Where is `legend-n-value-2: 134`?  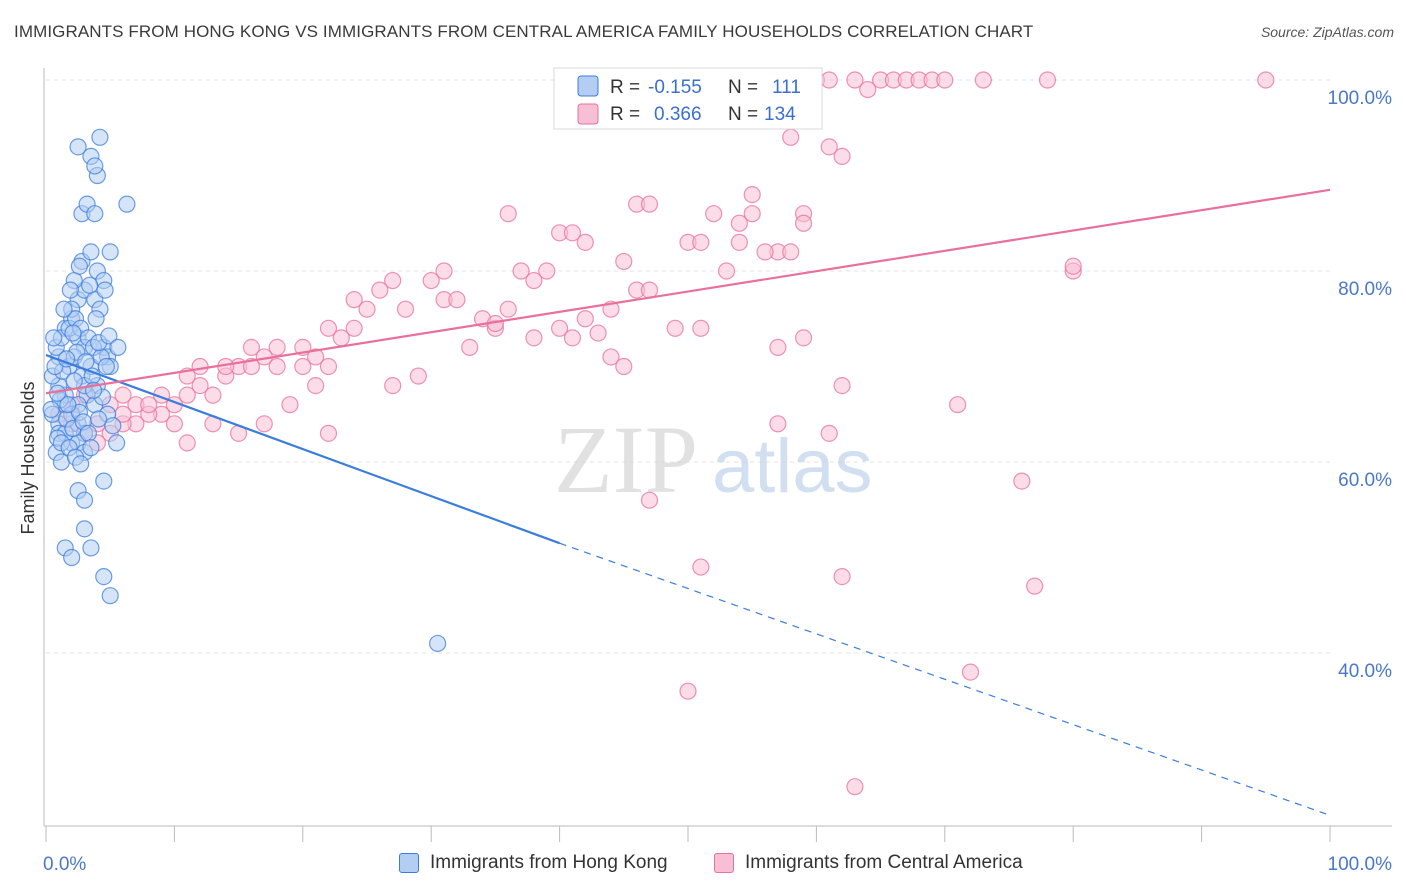 legend-n-value-2: 134 is located at coordinates (780, 114).